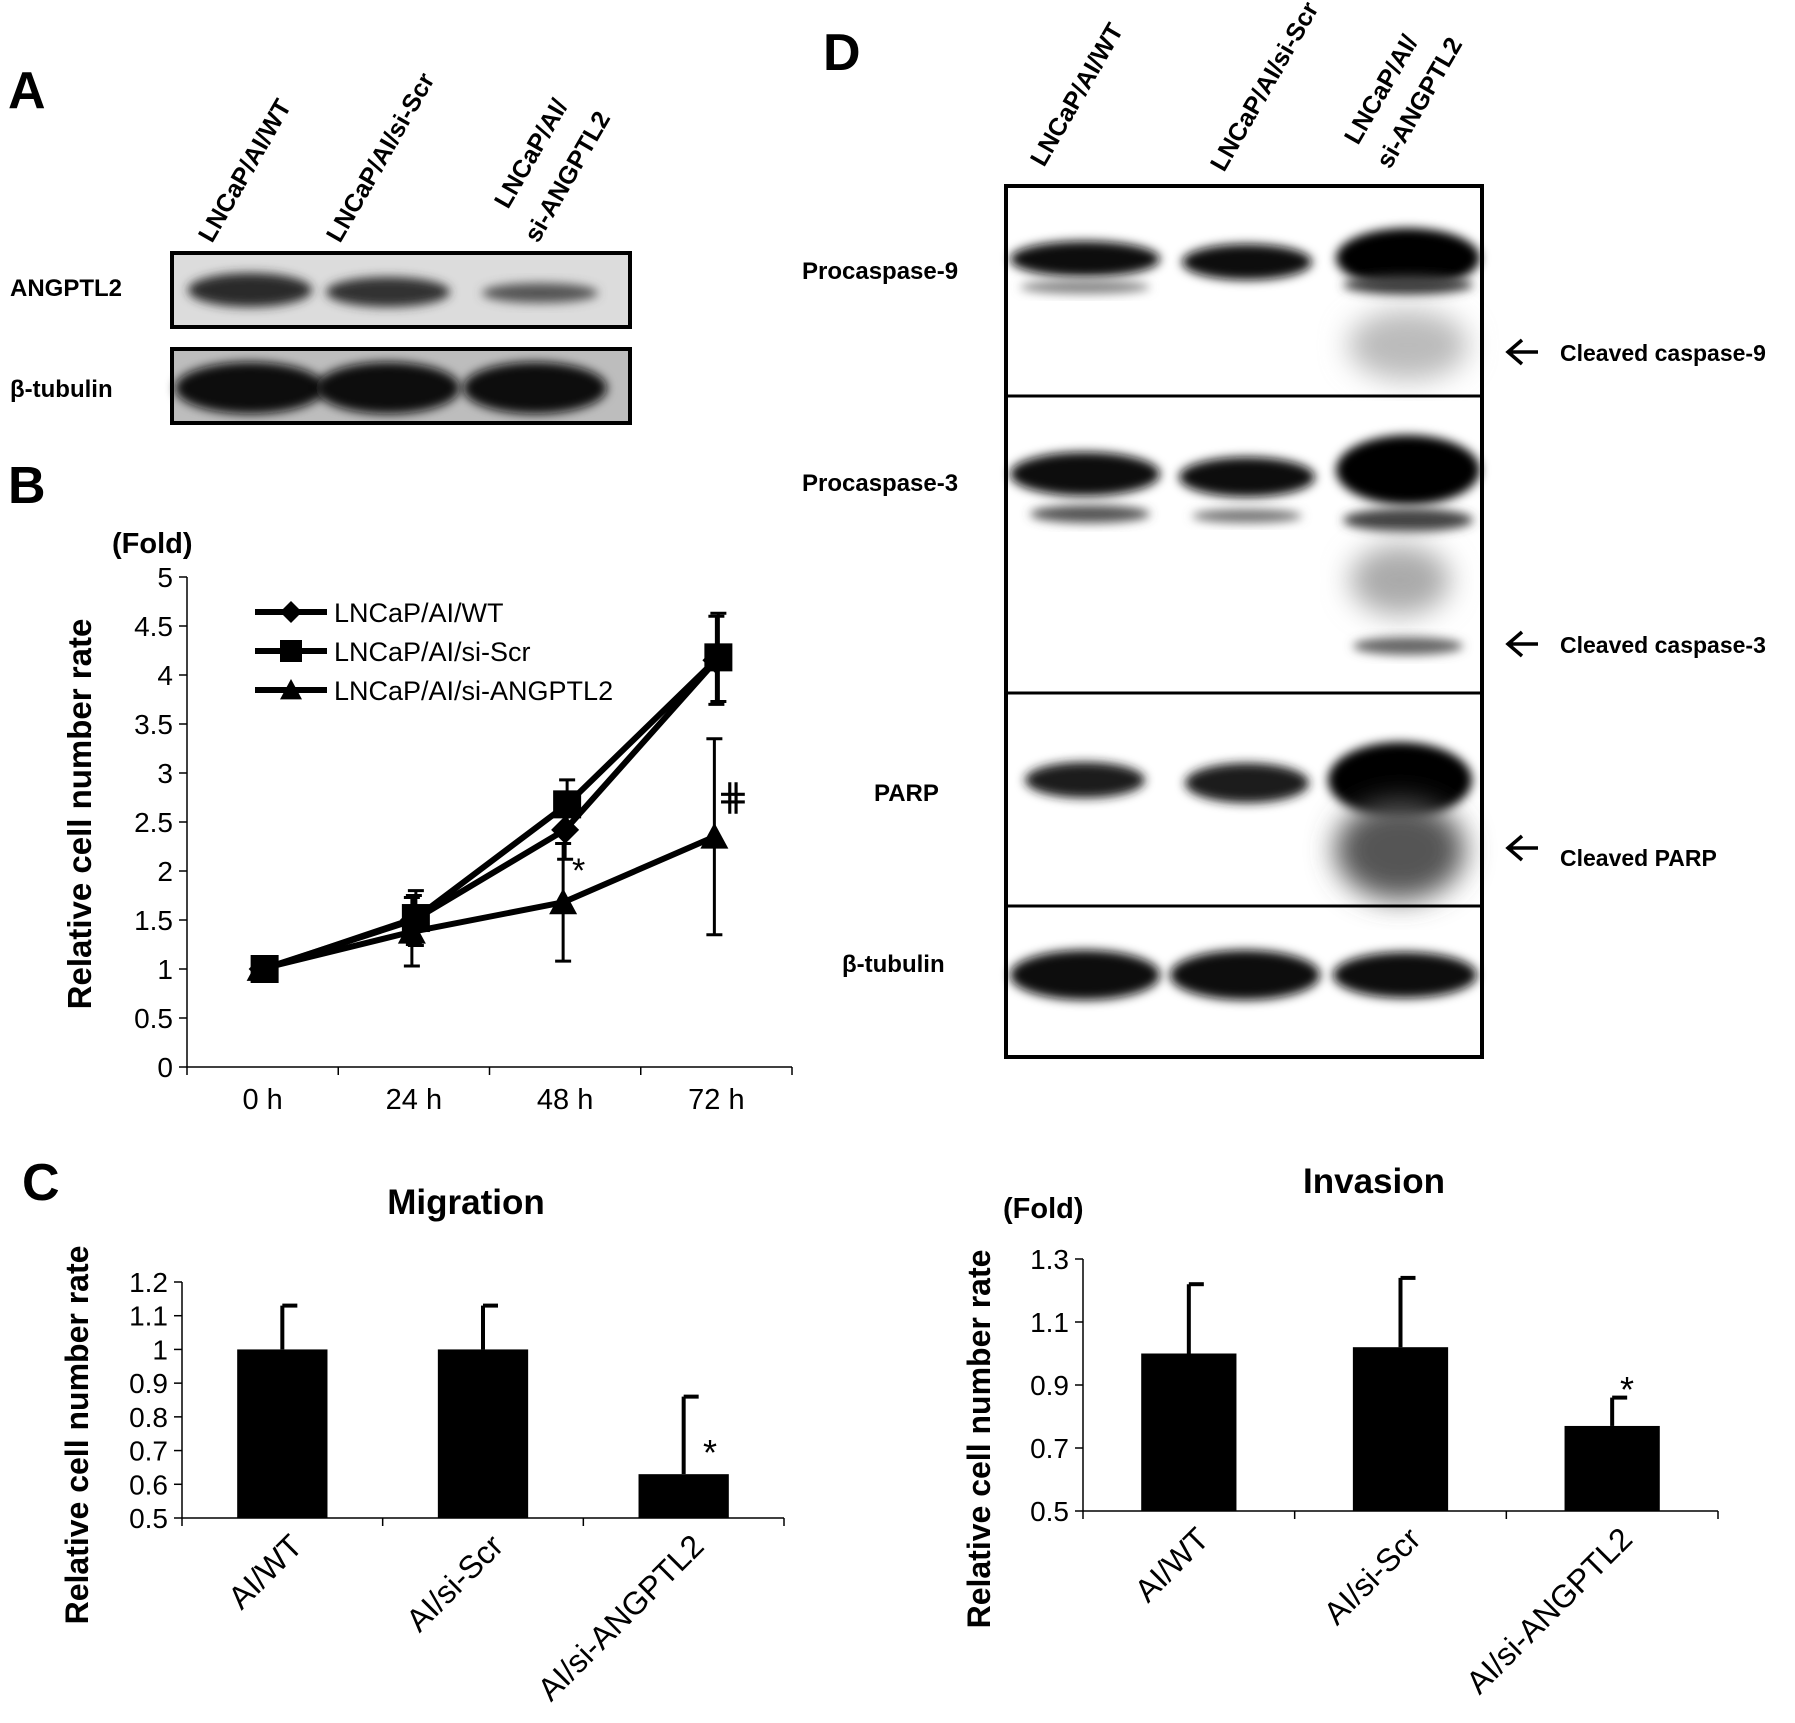 The width and height of the screenshot is (1795, 1723). I want to click on migration-y-tick-label: 1, so click(160, 1349).